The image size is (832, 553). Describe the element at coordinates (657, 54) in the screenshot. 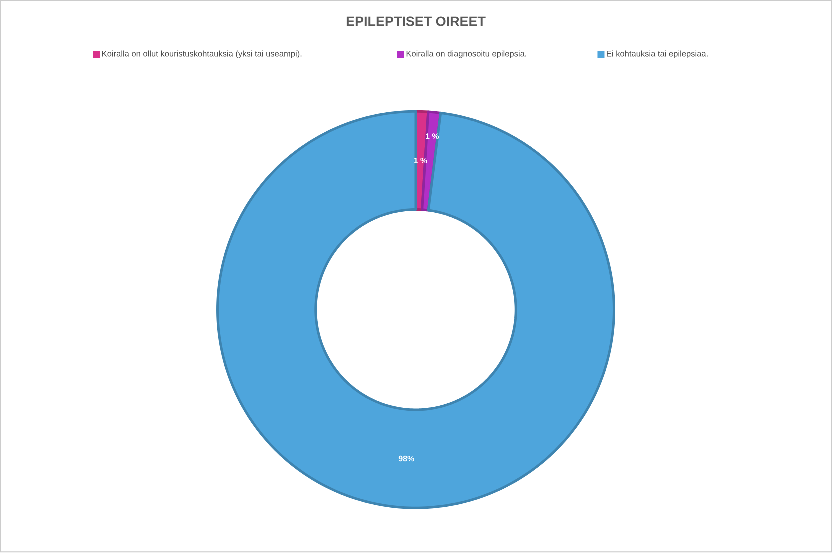

I see `legend-label: Ei kohtauksia tai epilepsiaa.` at that location.